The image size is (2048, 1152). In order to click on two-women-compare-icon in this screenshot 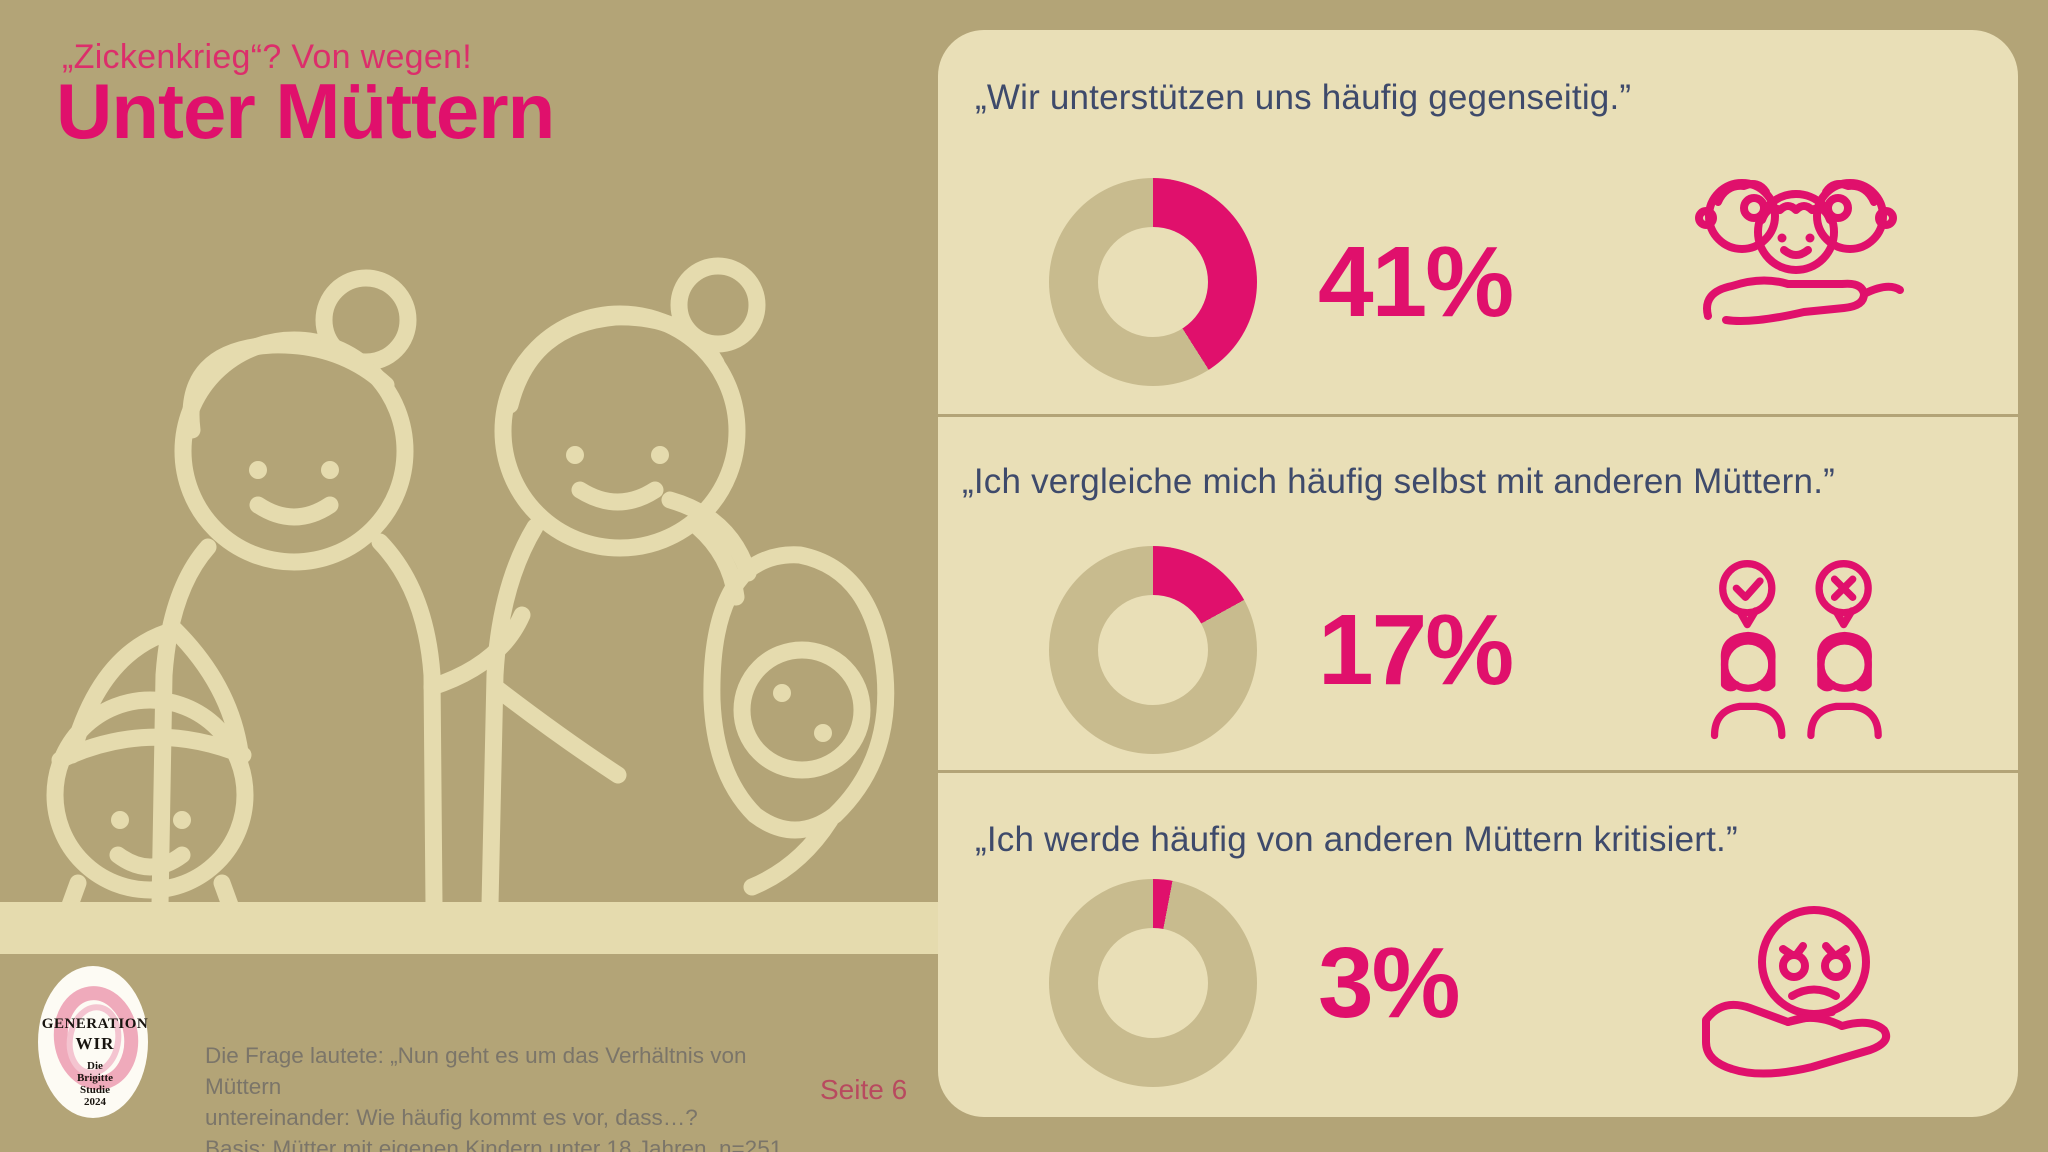, I will do `click(1796, 650)`.